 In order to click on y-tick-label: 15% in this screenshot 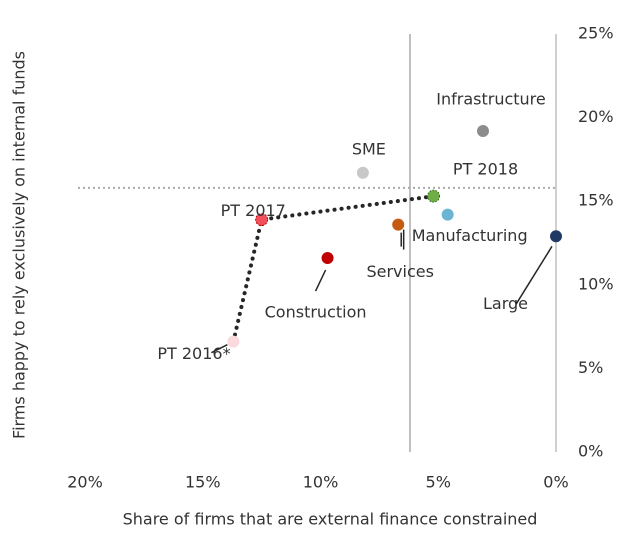, I will do `click(596, 200)`.